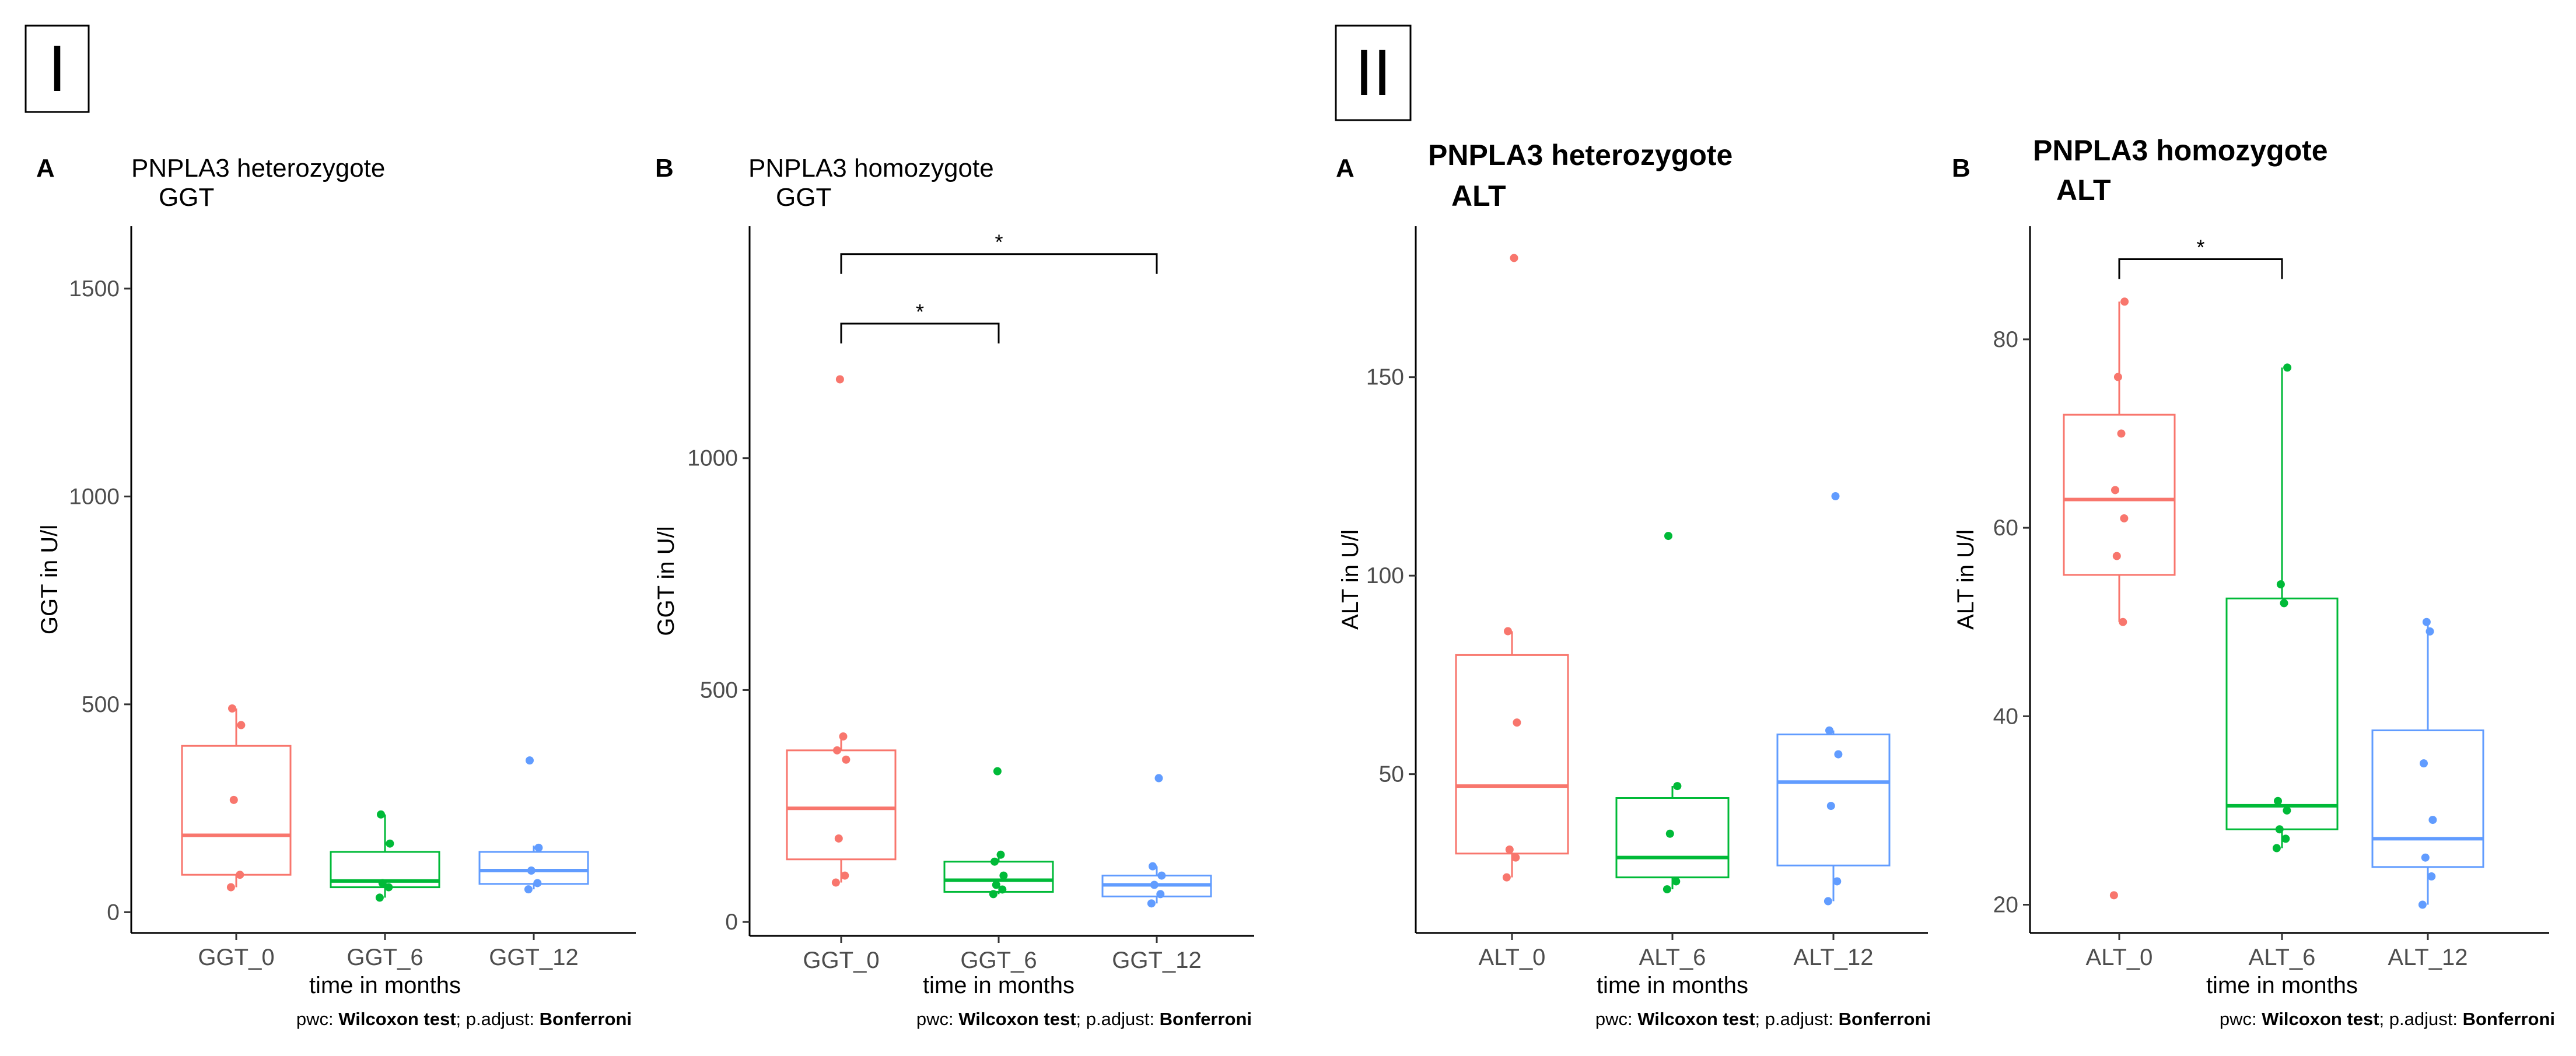 This screenshot has width=2576, height=1056. Describe the element at coordinates (731, 922) in the screenshot. I see `y-tick-label: 0` at that location.